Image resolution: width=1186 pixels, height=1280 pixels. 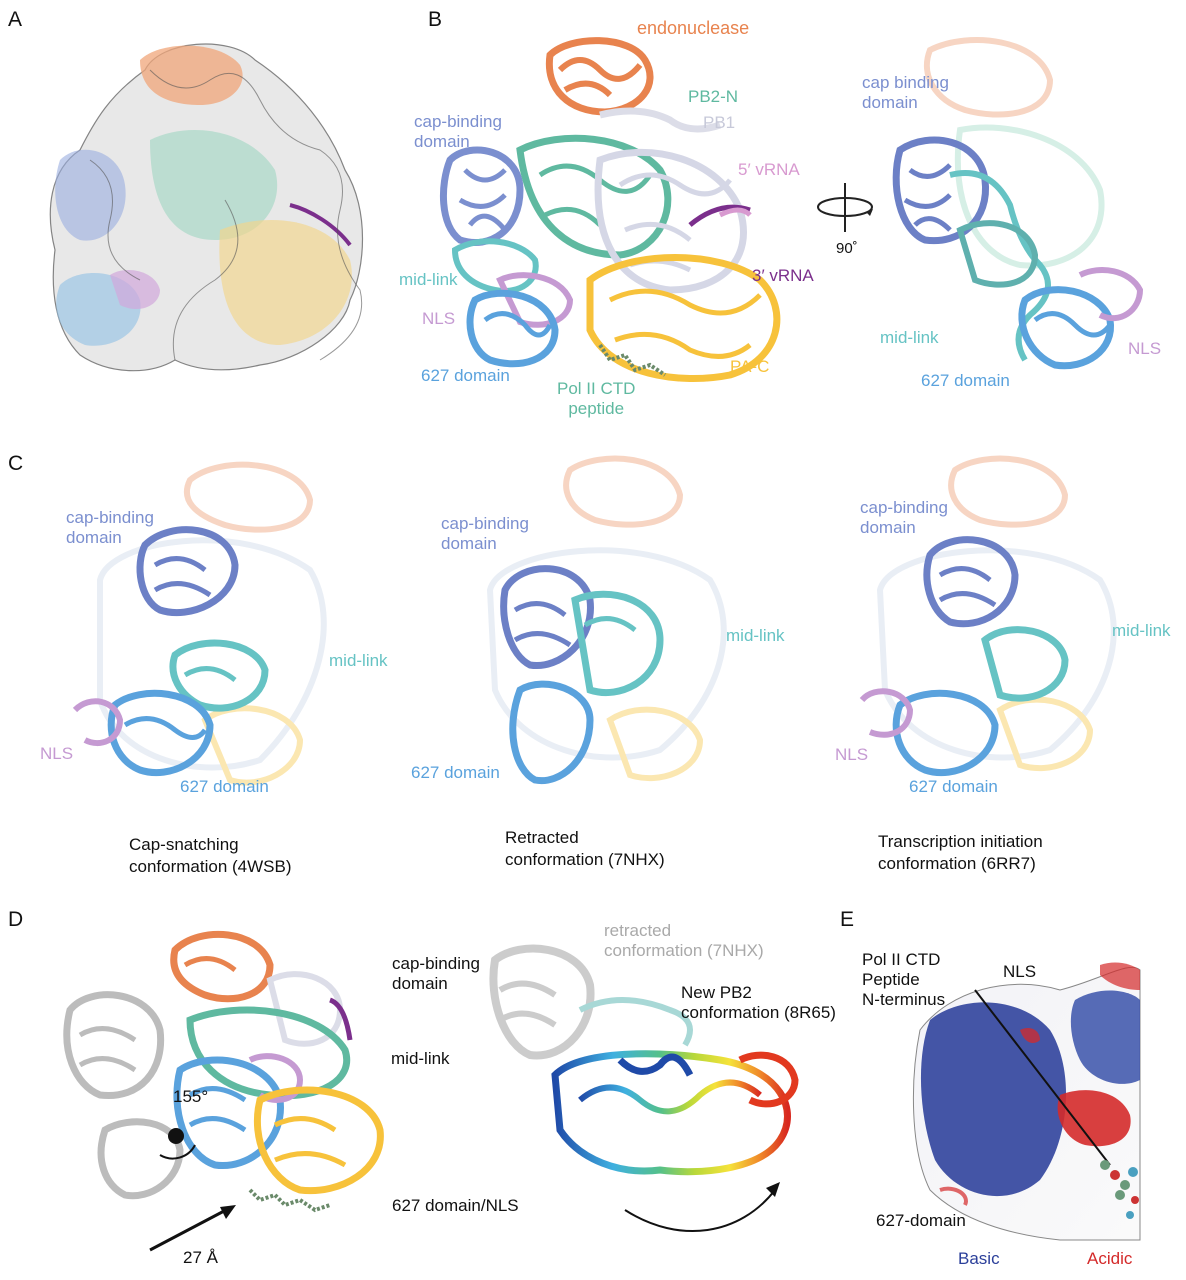 I want to click on panel-label-e: E, so click(x=847, y=919).